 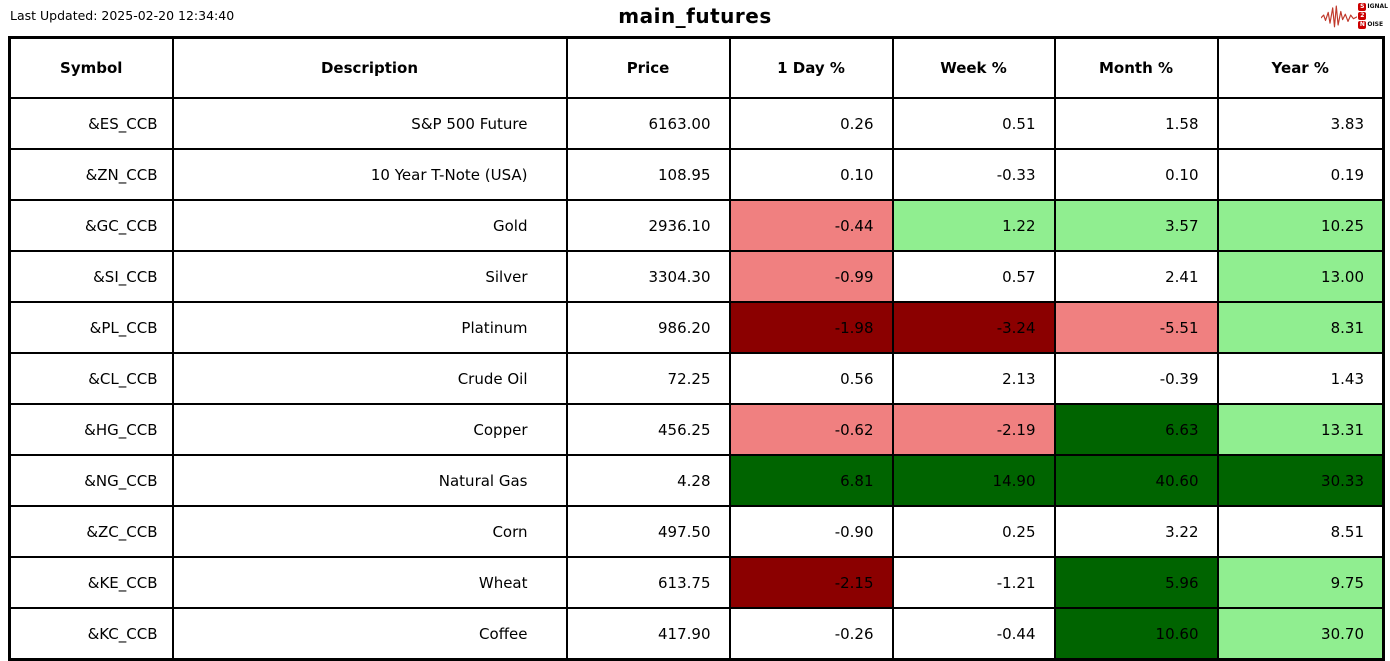 What do you see at coordinates (1339, 16) in the screenshot?
I see `waveform-icon` at bounding box center [1339, 16].